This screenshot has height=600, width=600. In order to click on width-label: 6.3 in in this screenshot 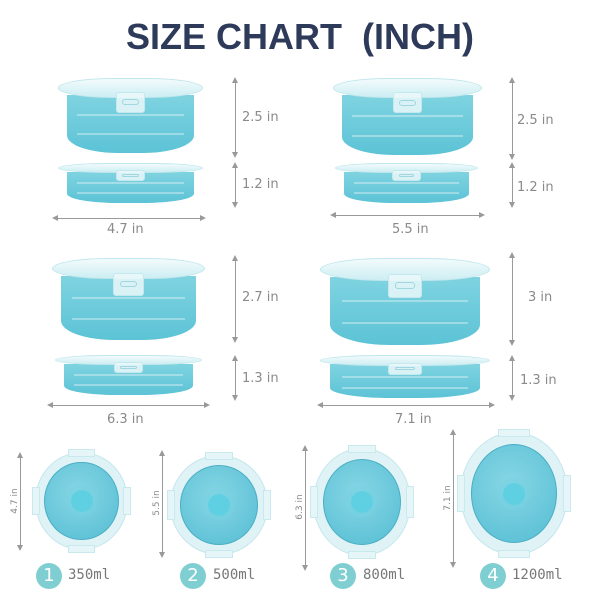, I will do `click(125, 419)`.